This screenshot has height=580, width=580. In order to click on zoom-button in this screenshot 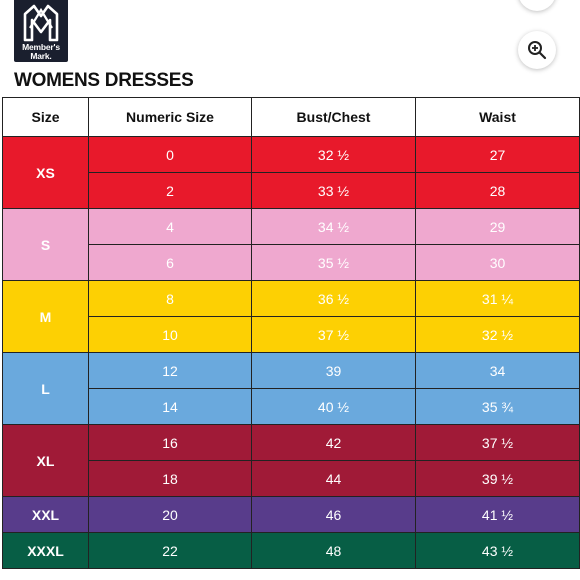, I will do `click(537, 50)`.